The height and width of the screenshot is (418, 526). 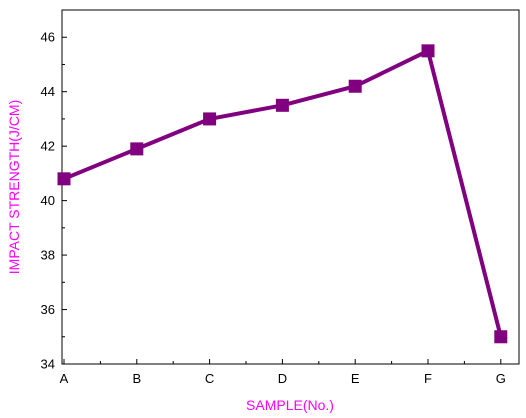 What do you see at coordinates (501, 378) in the screenshot?
I see `x-tick-label: G` at bounding box center [501, 378].